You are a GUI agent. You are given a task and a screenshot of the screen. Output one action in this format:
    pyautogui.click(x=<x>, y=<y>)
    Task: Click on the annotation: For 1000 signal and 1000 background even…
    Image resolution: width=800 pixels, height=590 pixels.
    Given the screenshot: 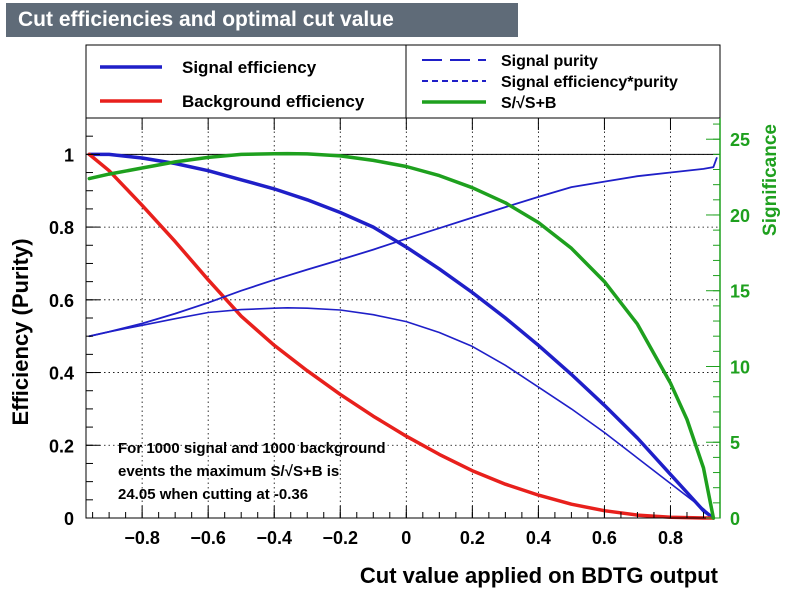 What is the action you would take?
    pyautogui.click(x=252, y=471)
    